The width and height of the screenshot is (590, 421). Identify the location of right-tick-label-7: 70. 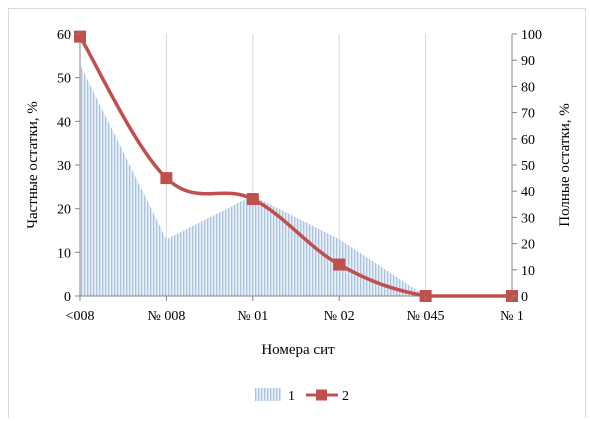
(528, 114).